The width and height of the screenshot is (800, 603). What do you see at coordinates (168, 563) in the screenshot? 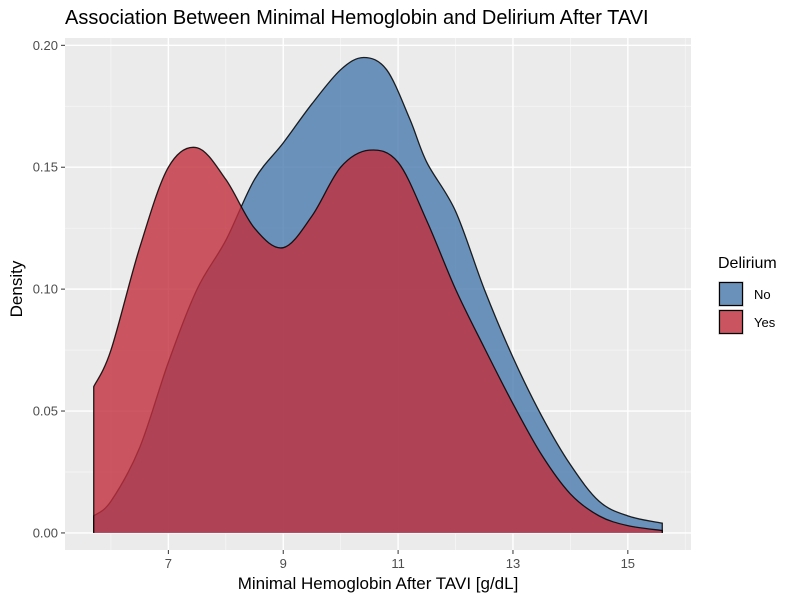
I see `x-tick-label: 7` at bounding box center [168, 563].